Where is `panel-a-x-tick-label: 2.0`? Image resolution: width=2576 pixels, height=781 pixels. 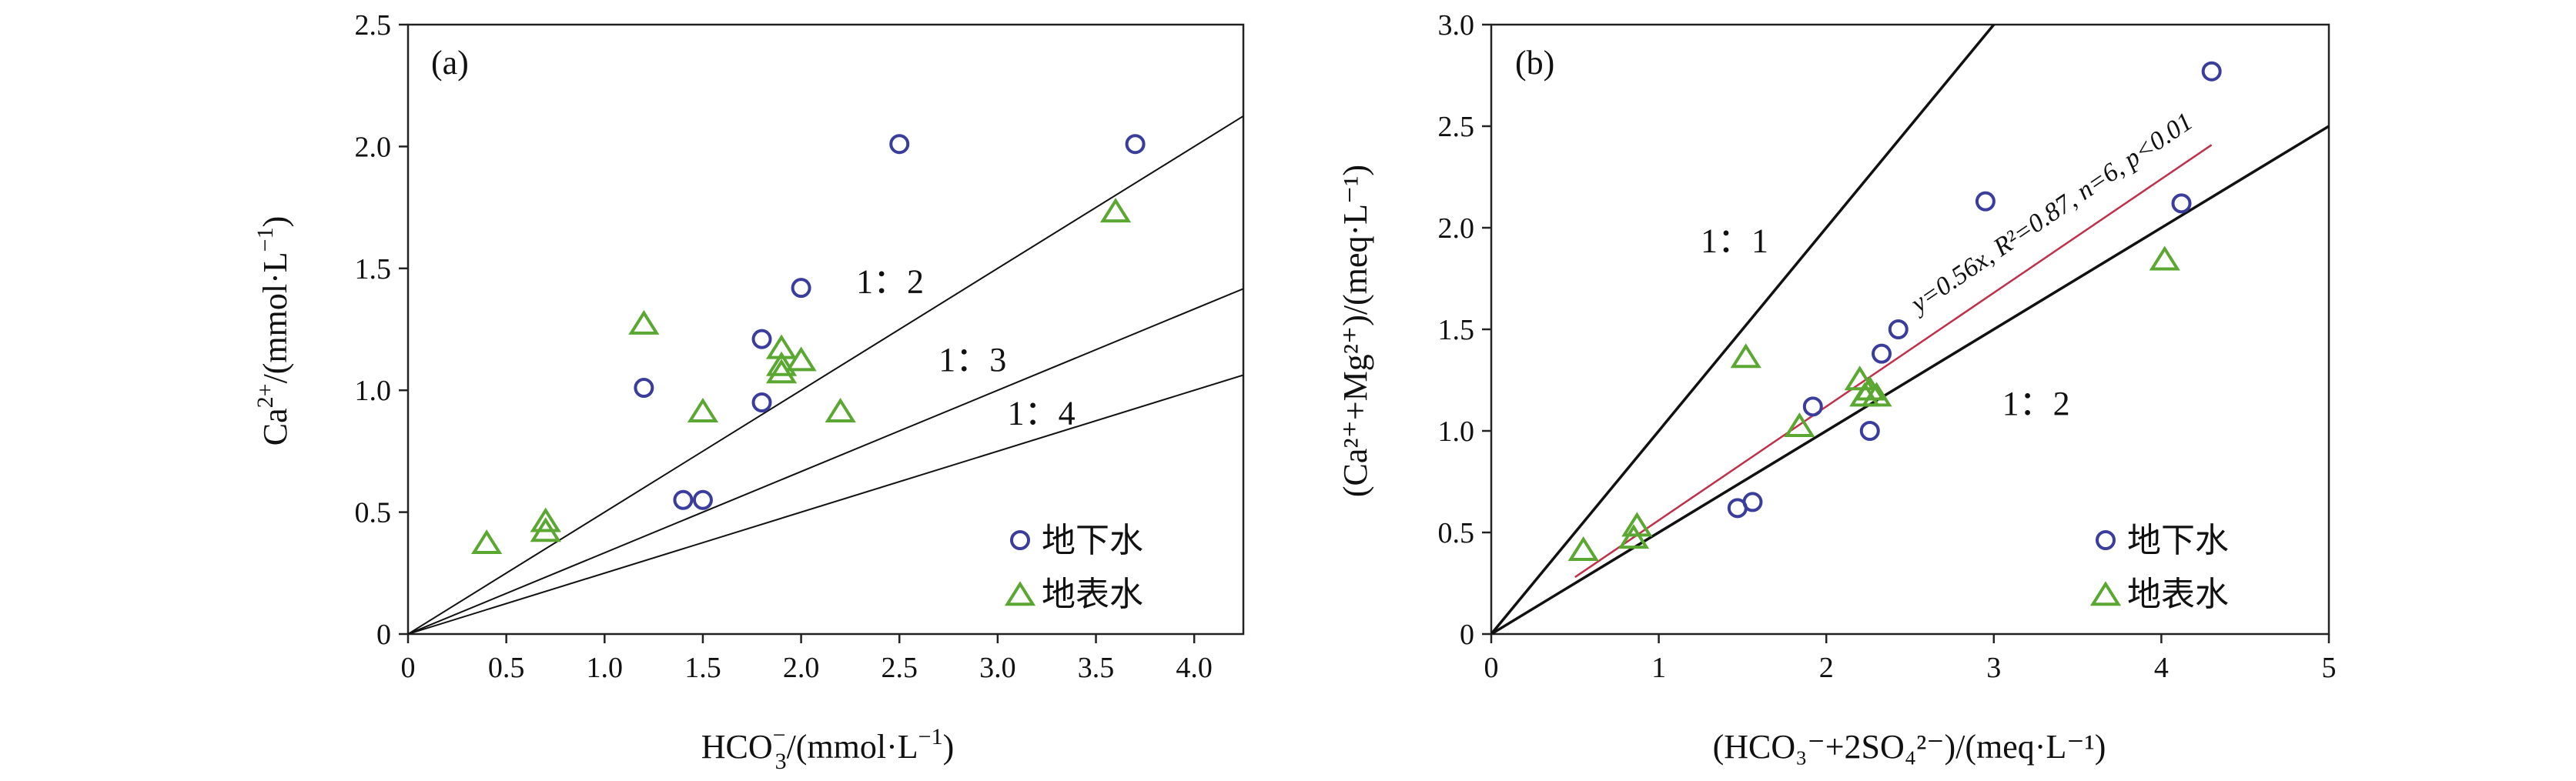
panel-a-x-tick-label: 2.0 is located at coordinates (802, 668).